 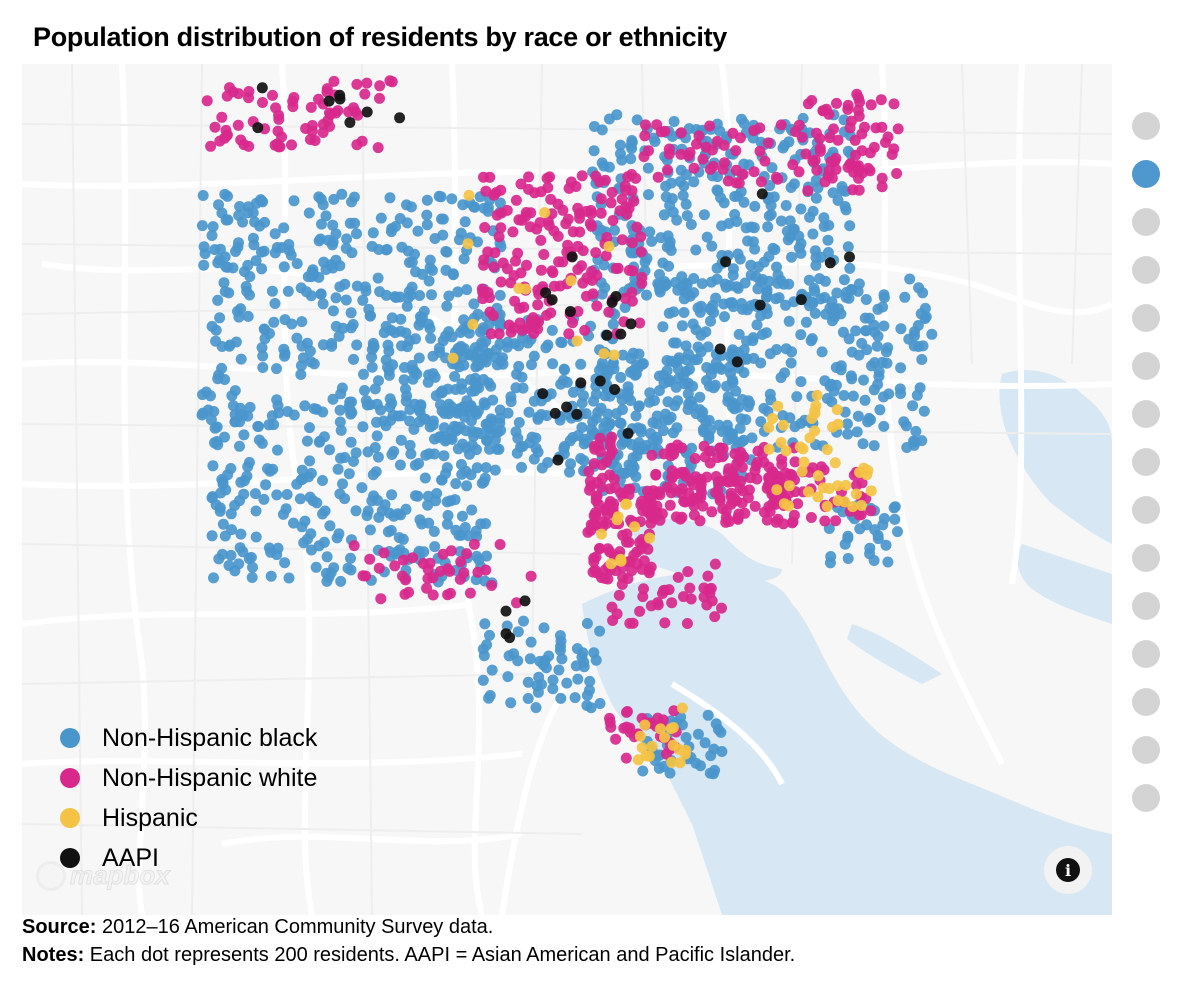 What do you see at coordinates (103, 875) in the screenshot?
I see `mapbox-logo: mapbox` at bounding box center [103, 875].